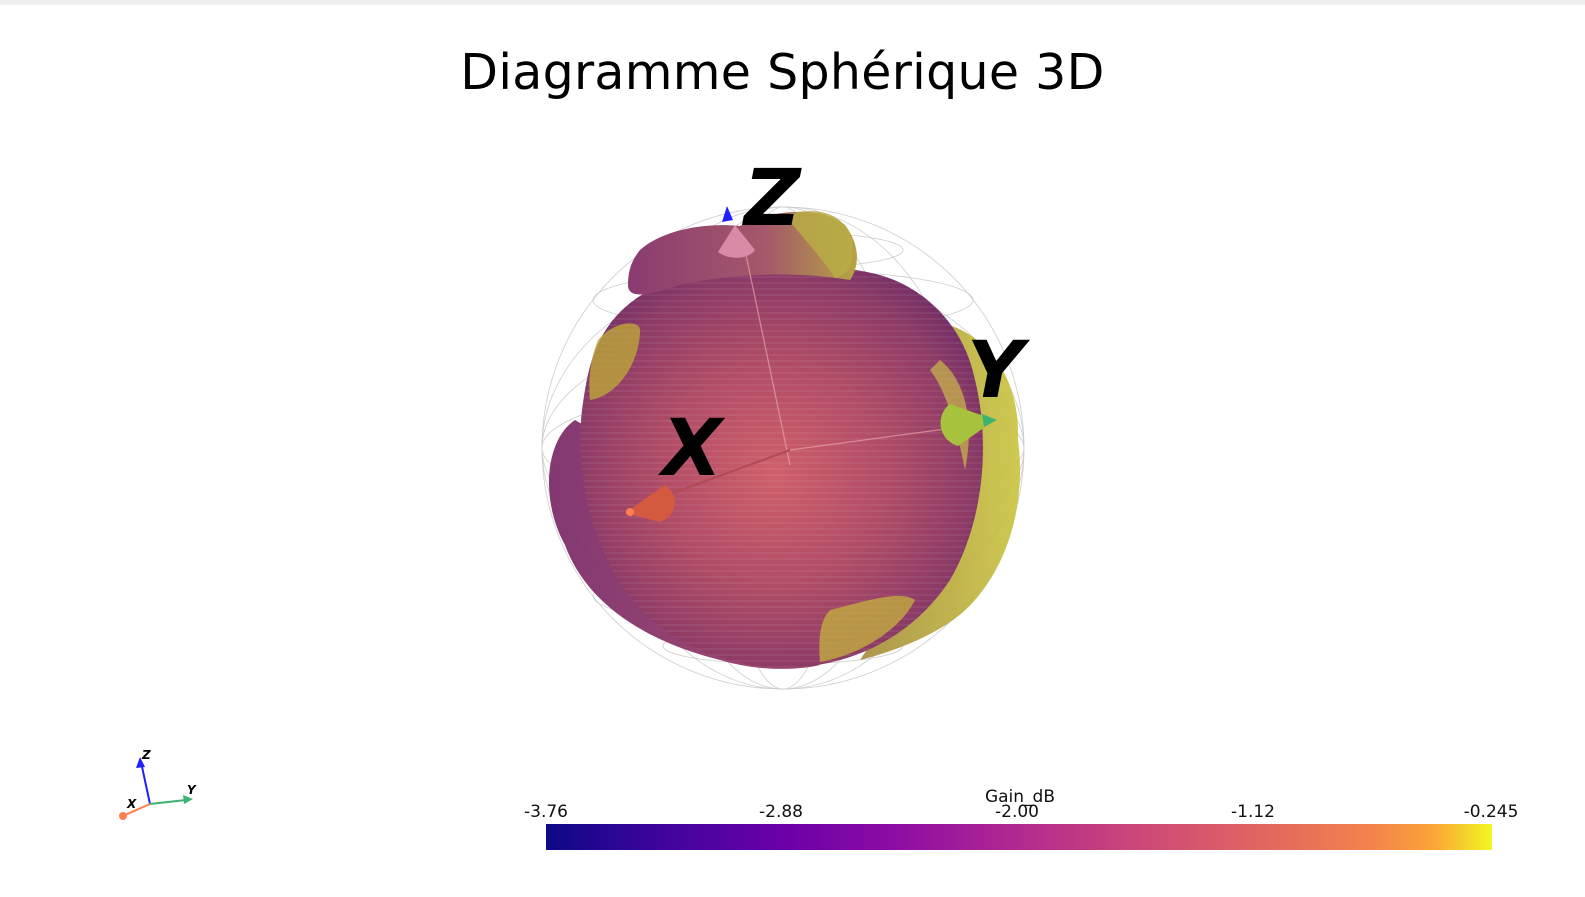 The height and width of the screenshot is (897, 1585). Describe the element at coordinates (736, 241) in the screenshot. I see `z-axis-cone` at that location.